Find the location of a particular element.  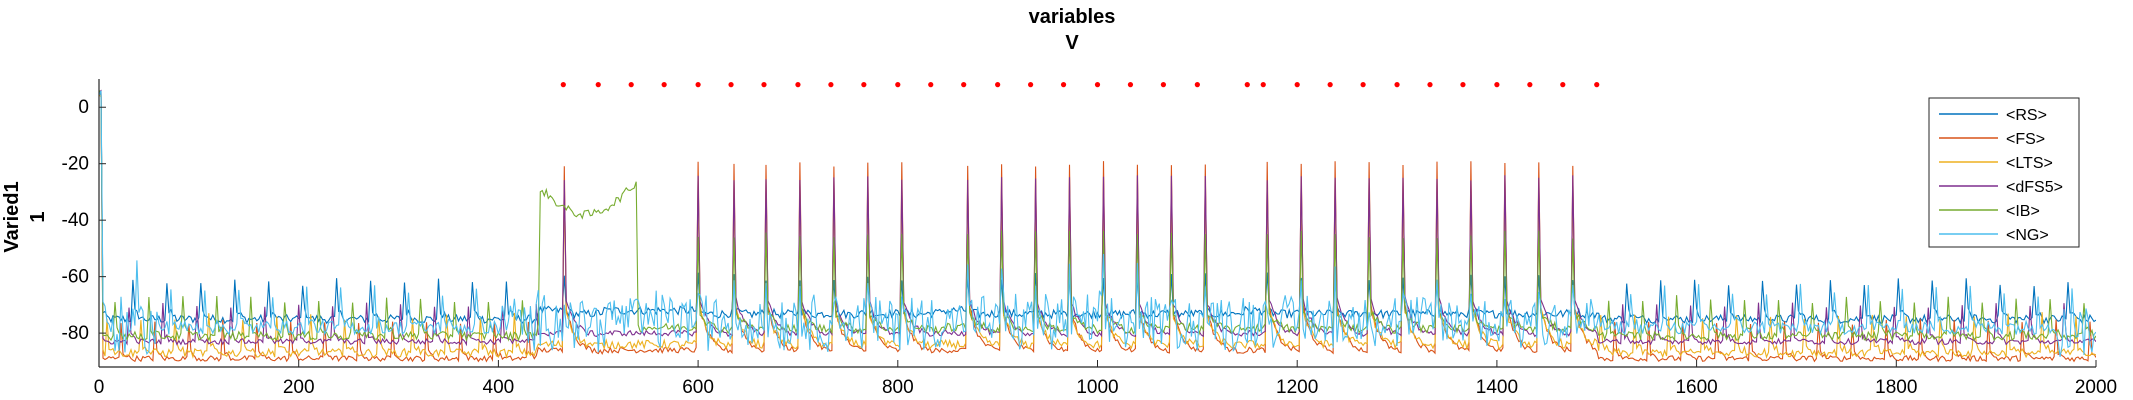

x-tick-label: 1800 is located at coordinates (1896, 387).